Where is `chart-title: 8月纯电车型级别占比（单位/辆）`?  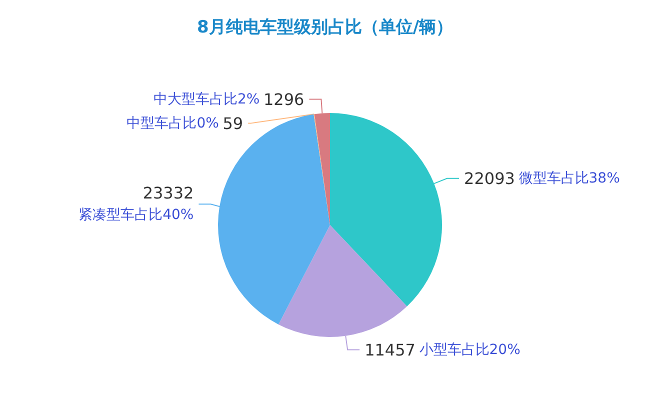 chart-title: 8月纯电车型级别占比（单位/辆） is located at coordinates (325, 28).